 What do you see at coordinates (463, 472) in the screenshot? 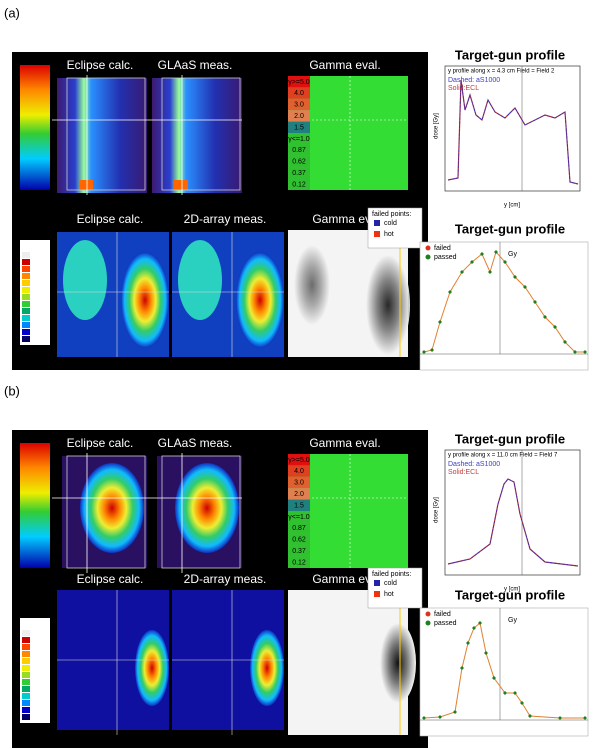
I see `legend-item: Solid:ECL` at bounding box center [463, 472].